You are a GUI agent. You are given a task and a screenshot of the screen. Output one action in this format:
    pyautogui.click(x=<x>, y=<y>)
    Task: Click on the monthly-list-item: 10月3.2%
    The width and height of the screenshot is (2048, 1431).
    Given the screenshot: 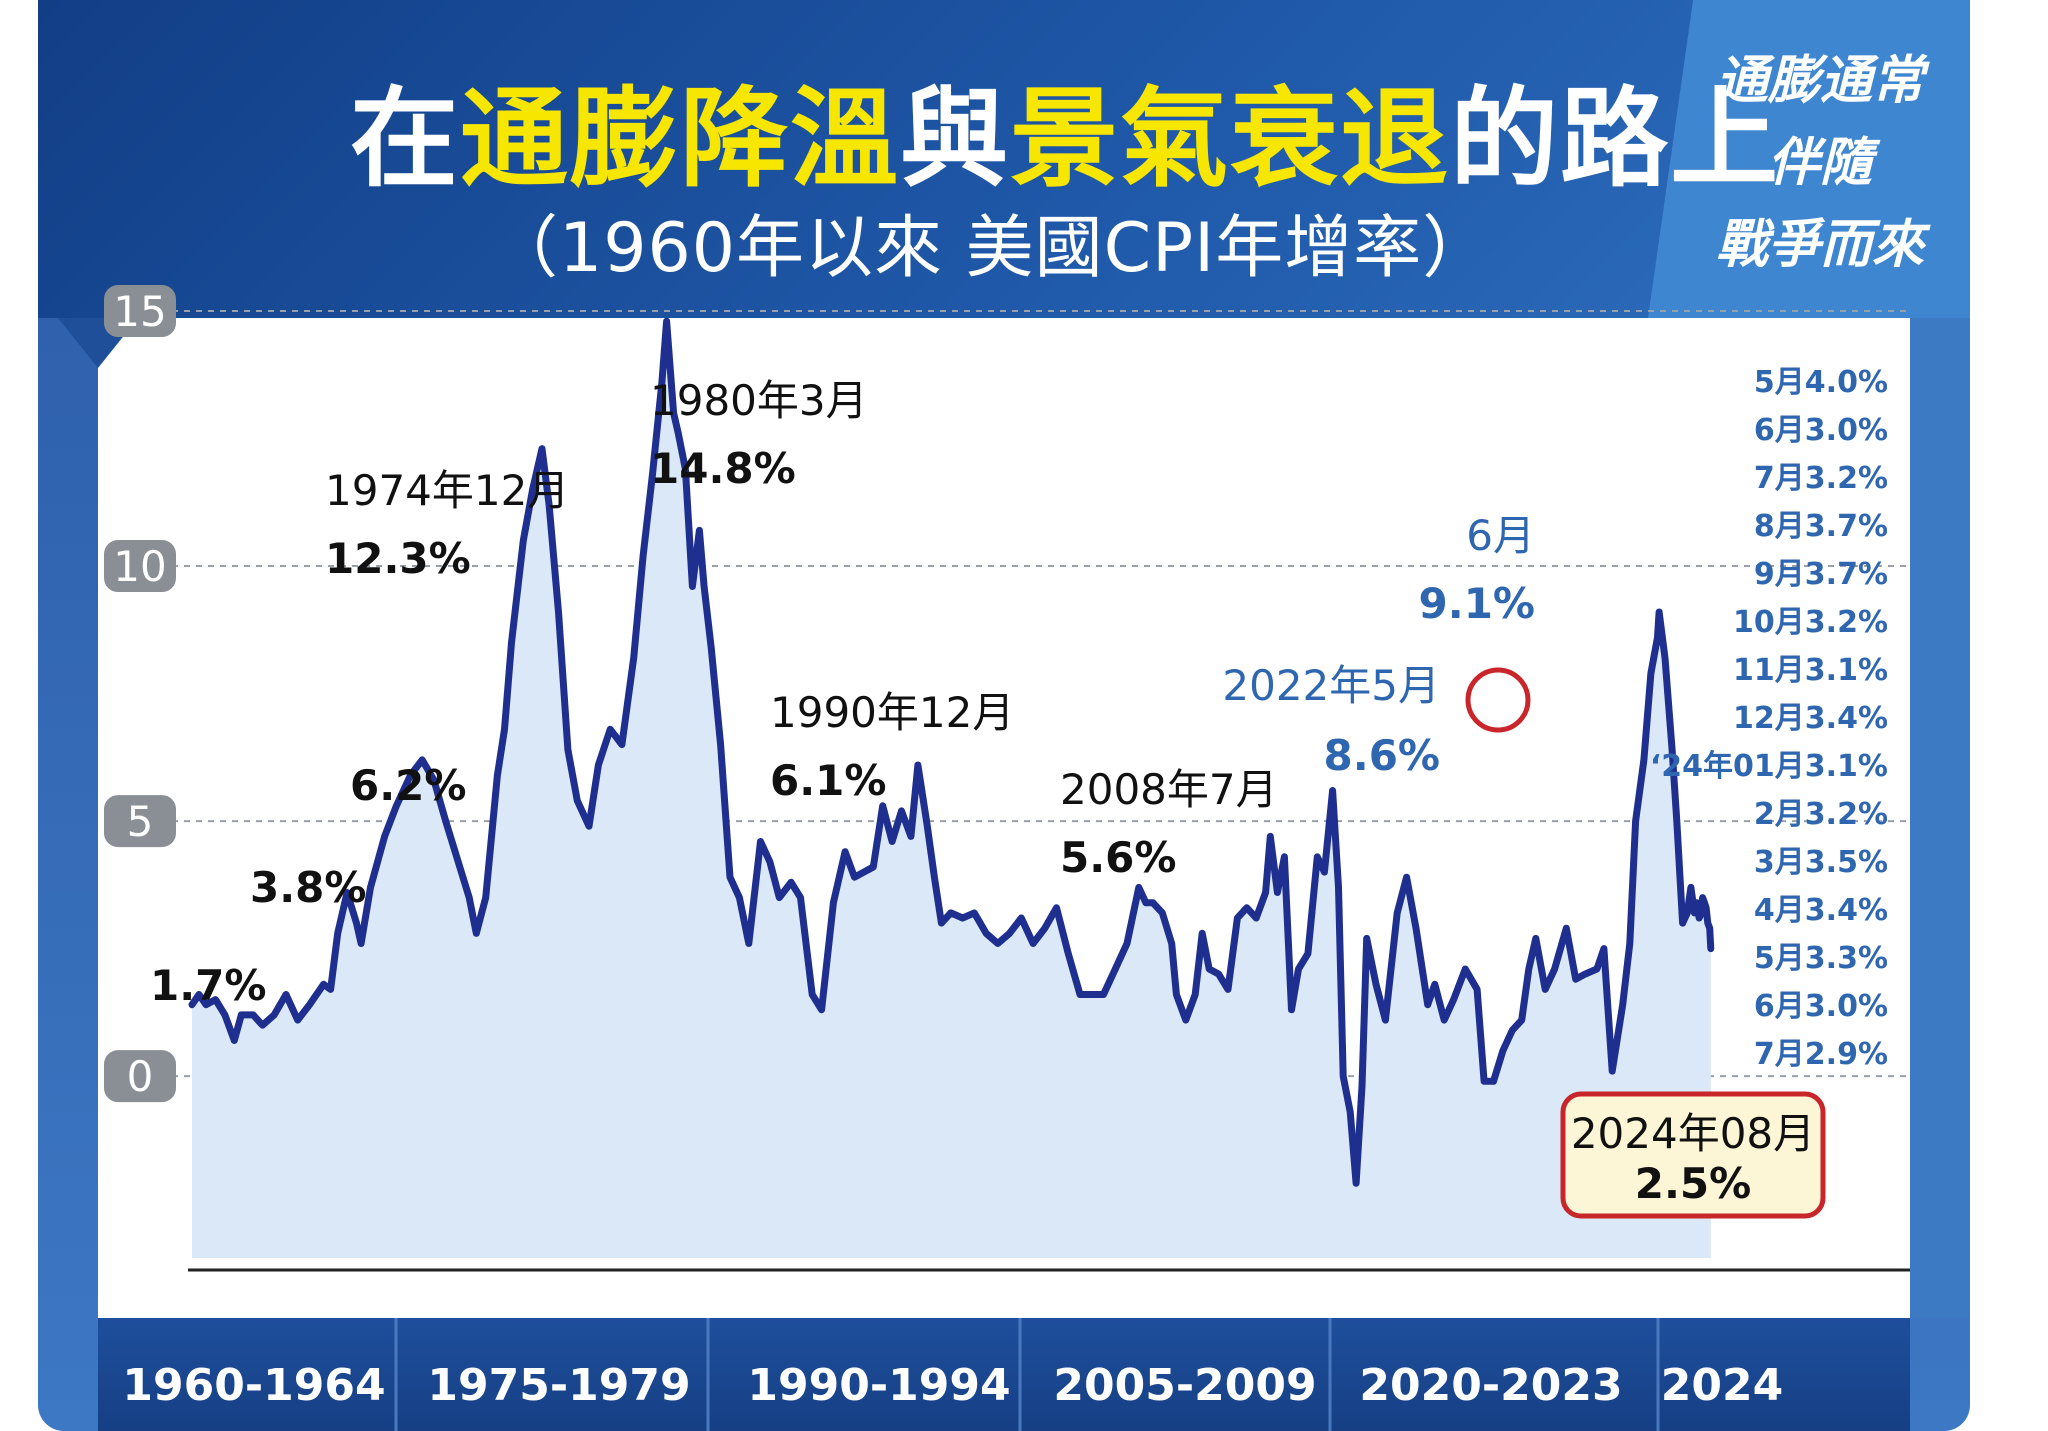 What is the action you would take?
    pyautogui.click(x=1810, y=622)
    